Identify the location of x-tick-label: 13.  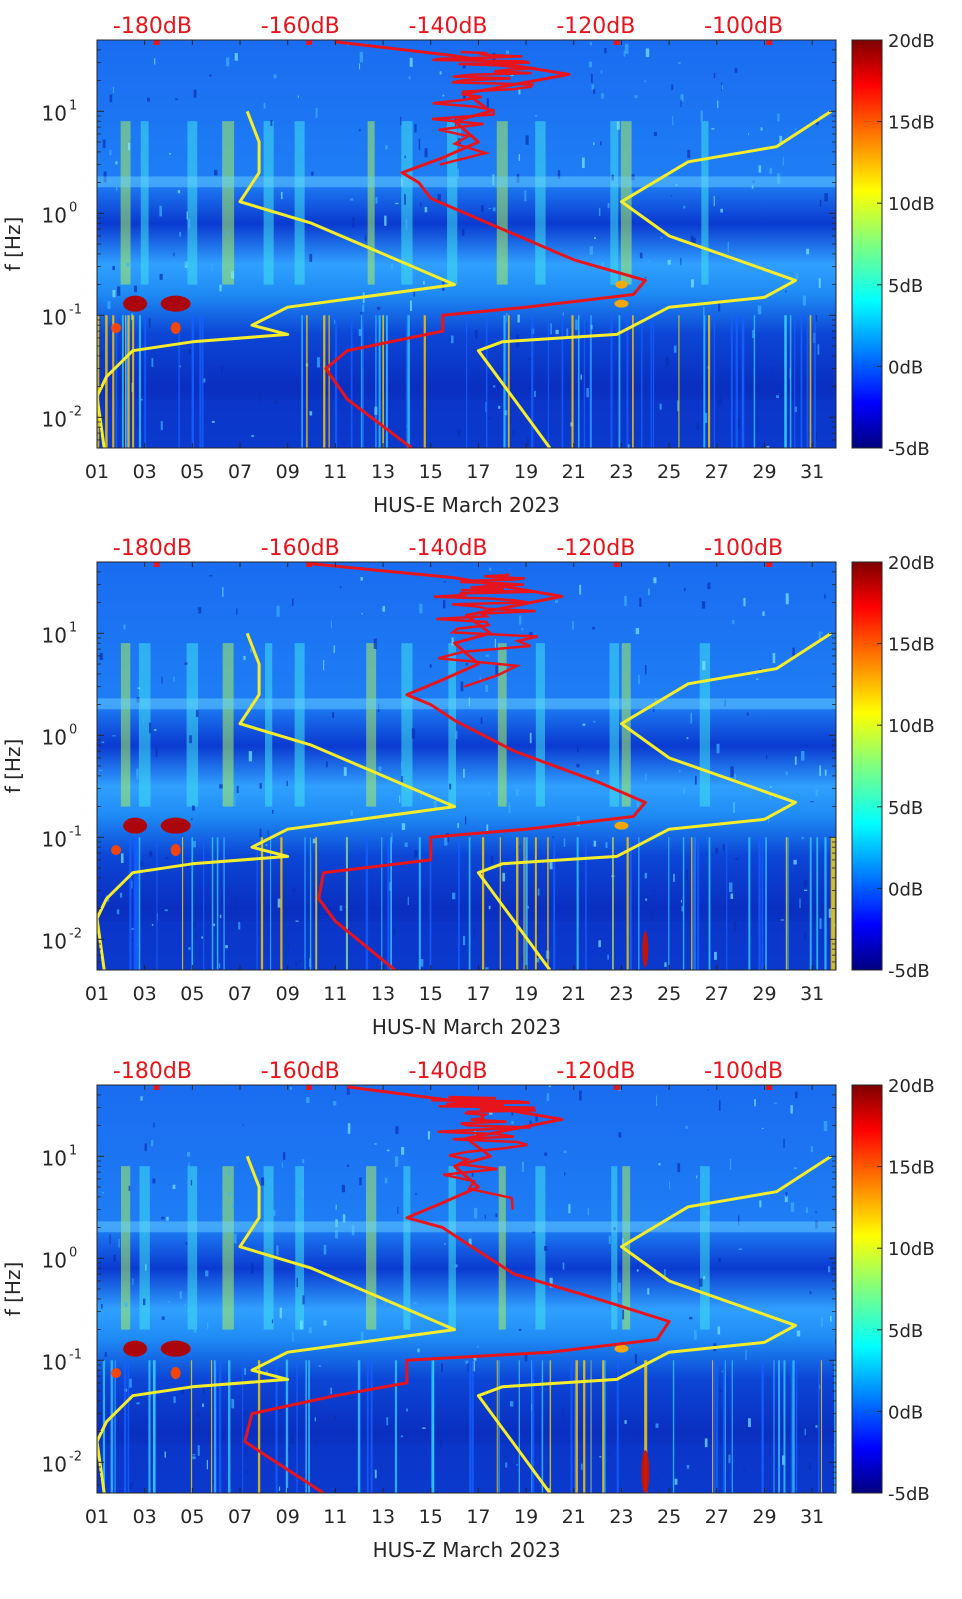
(383, 994).